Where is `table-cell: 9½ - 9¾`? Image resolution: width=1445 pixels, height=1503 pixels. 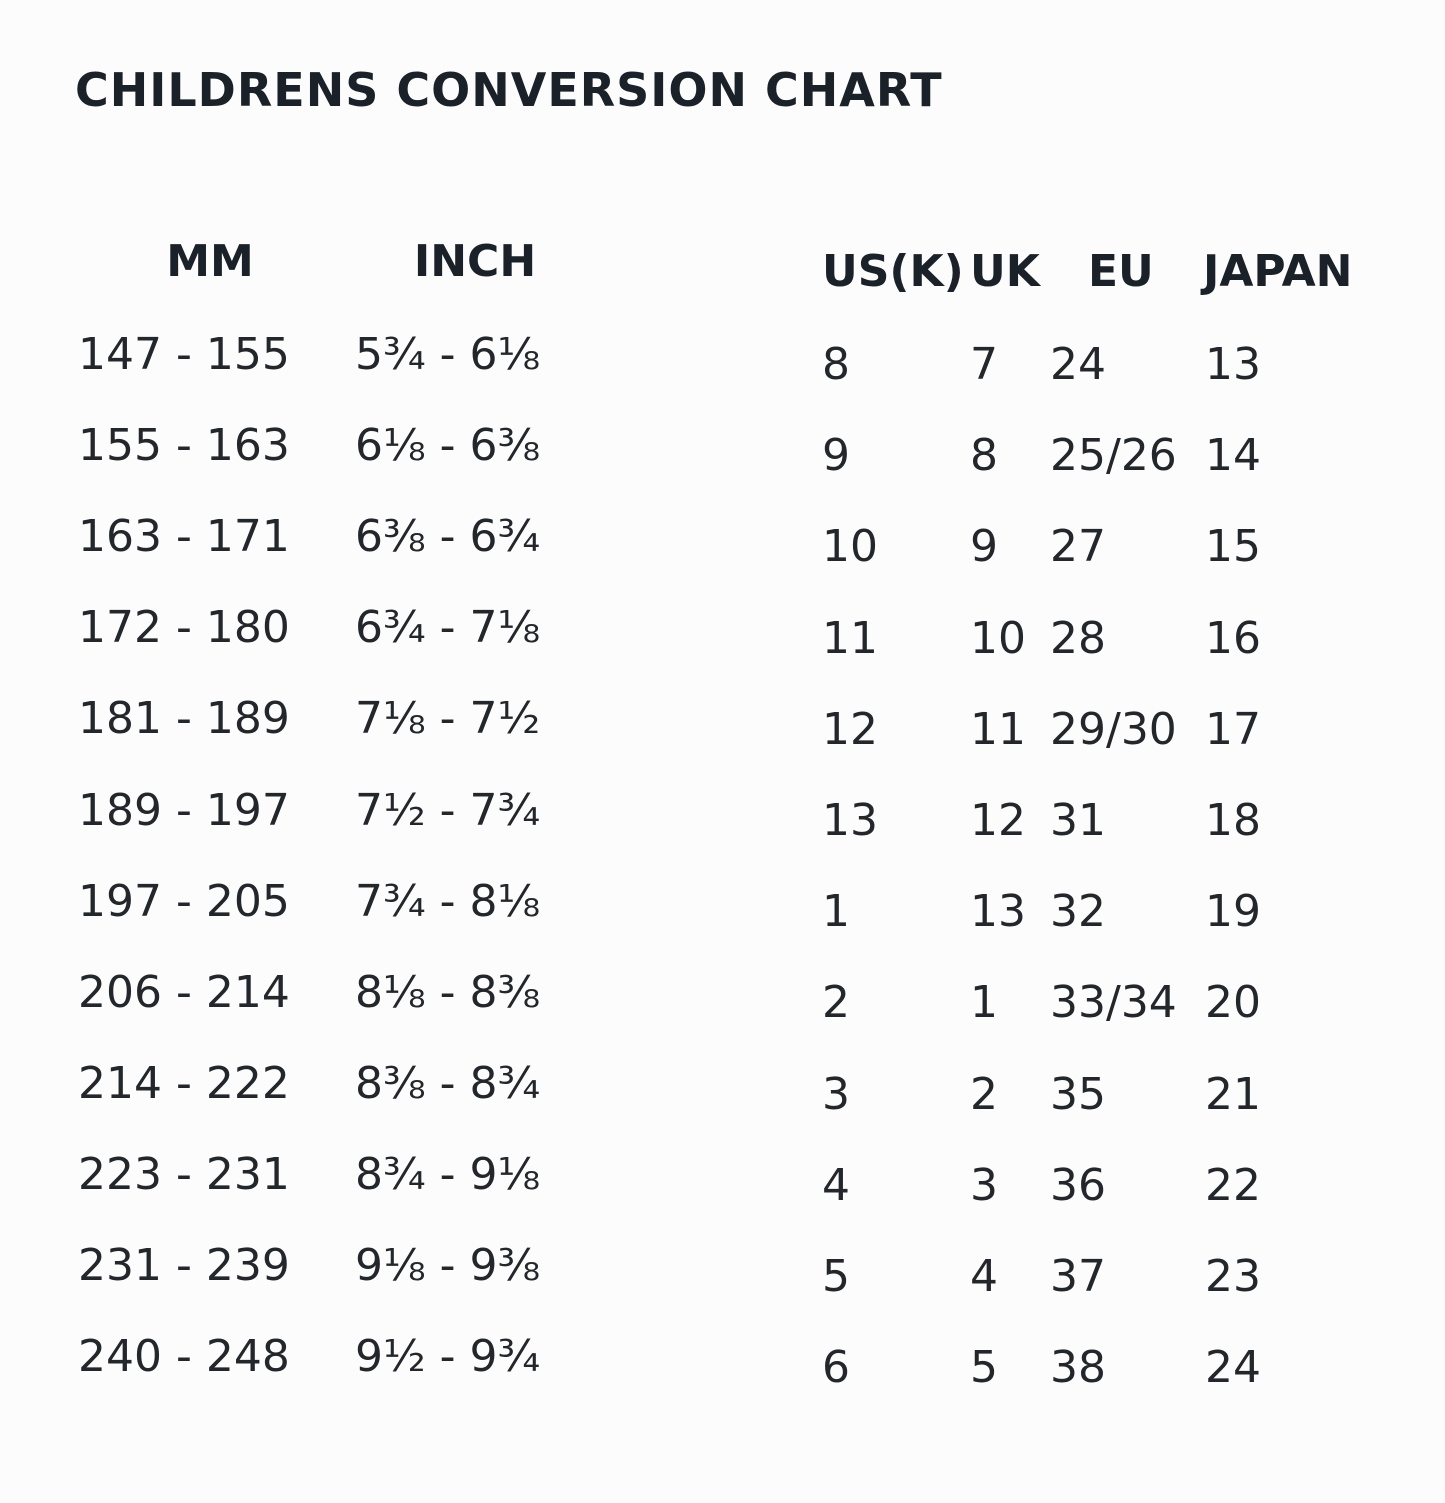 table-cell: 9½ - 9¾ is located at coordinates (448, 1357).